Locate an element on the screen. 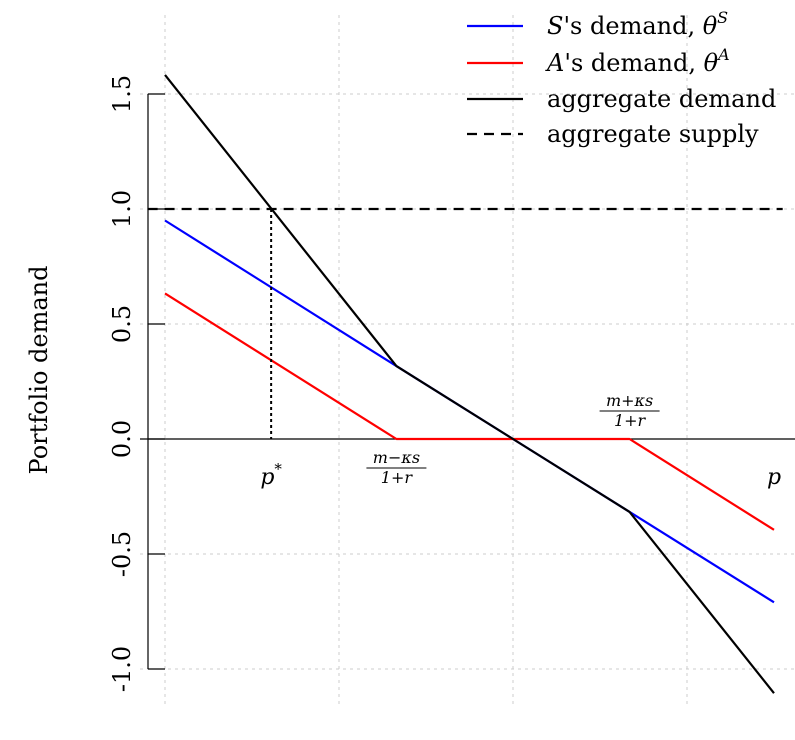  y-tick-label: -0.5 is located at coordinates (122, 554).